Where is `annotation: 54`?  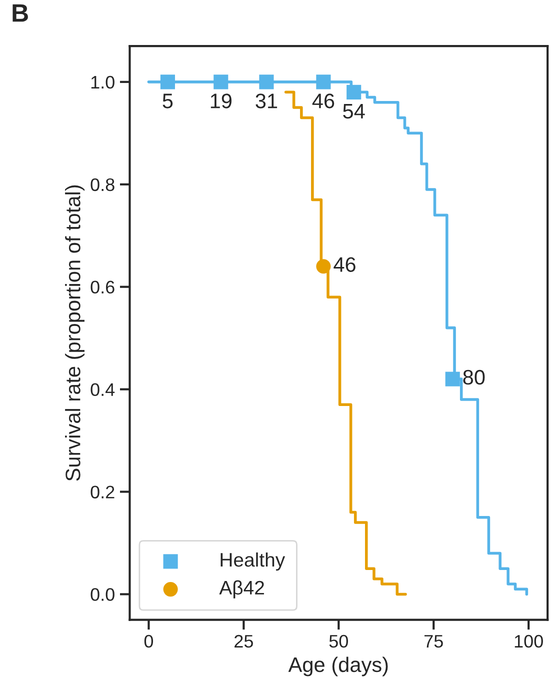 annotation: 54 is located at coordinates (354, 111).